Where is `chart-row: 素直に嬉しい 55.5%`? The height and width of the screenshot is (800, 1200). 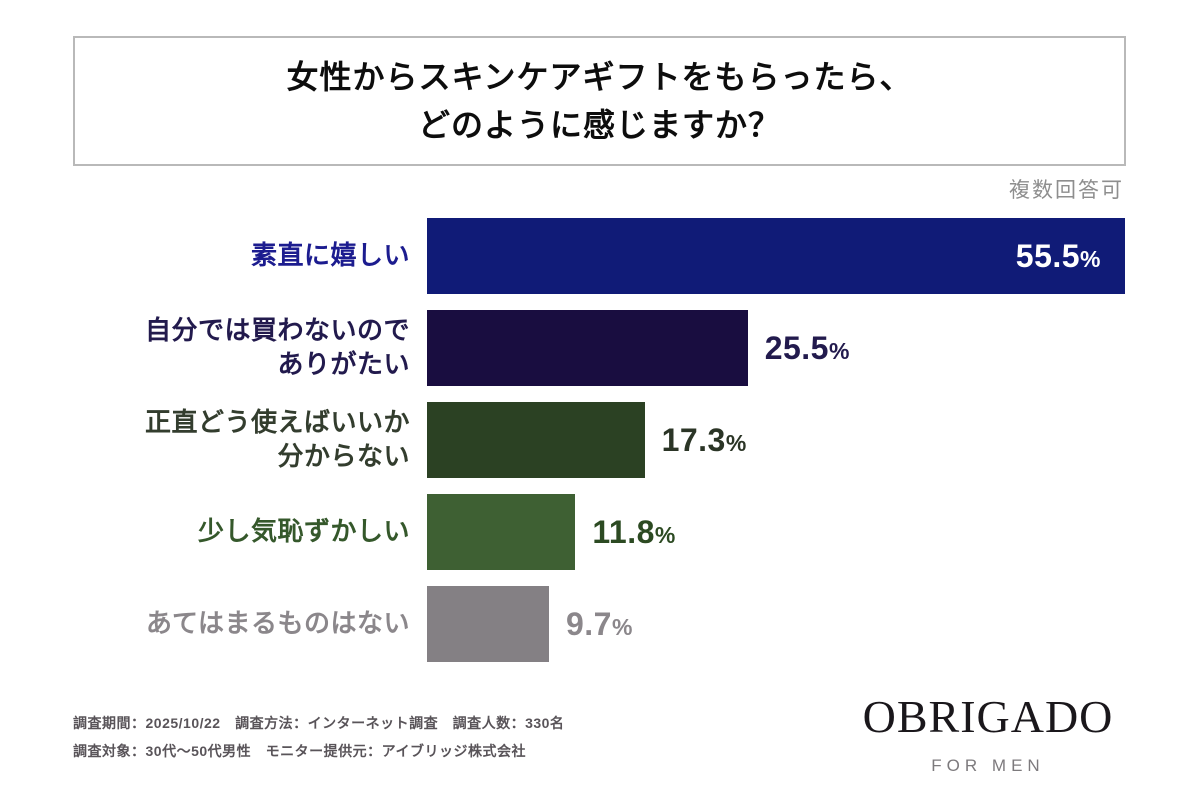 chart-row: 素直に嬉しい 55.5% is located at coordinates (600, 256).